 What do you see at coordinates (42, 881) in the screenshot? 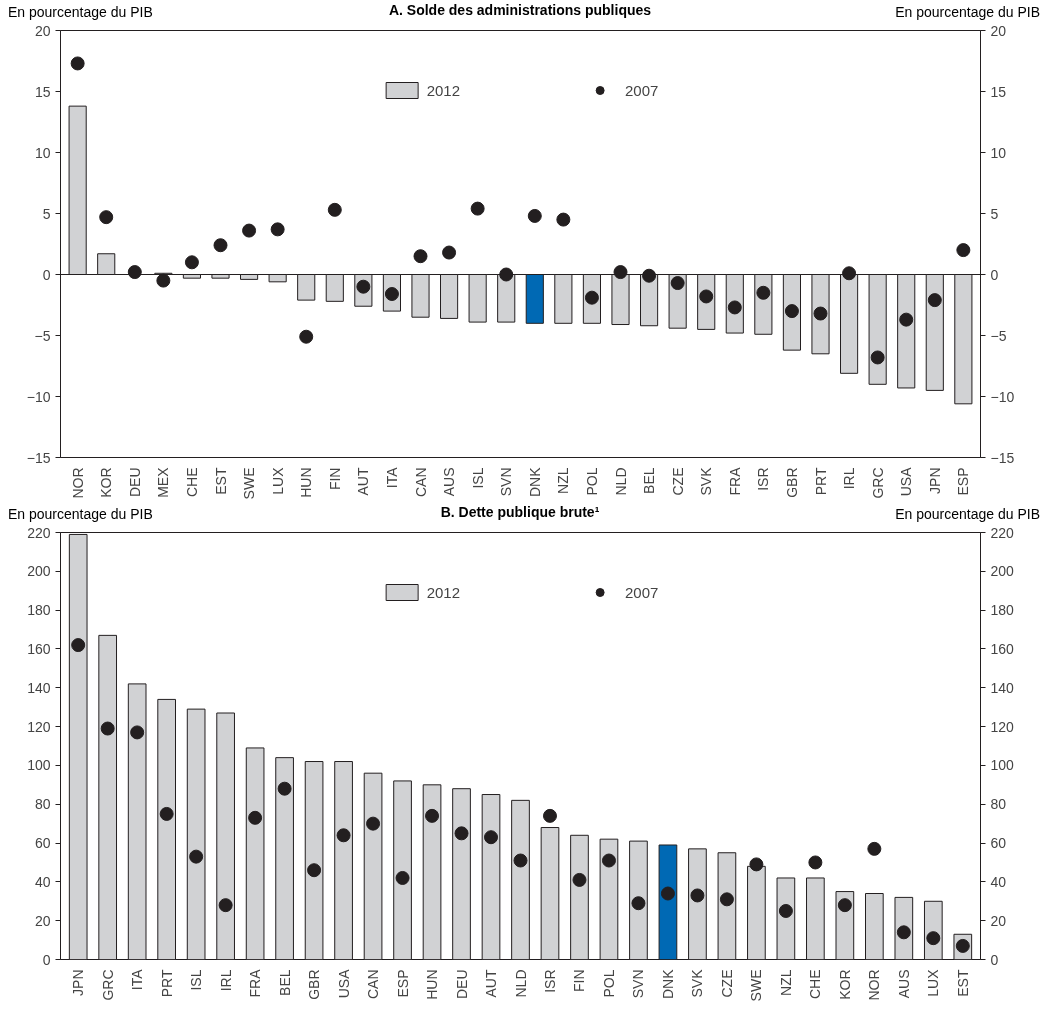
I see `y-tick-label: 40` at bounding box center [42, 881].